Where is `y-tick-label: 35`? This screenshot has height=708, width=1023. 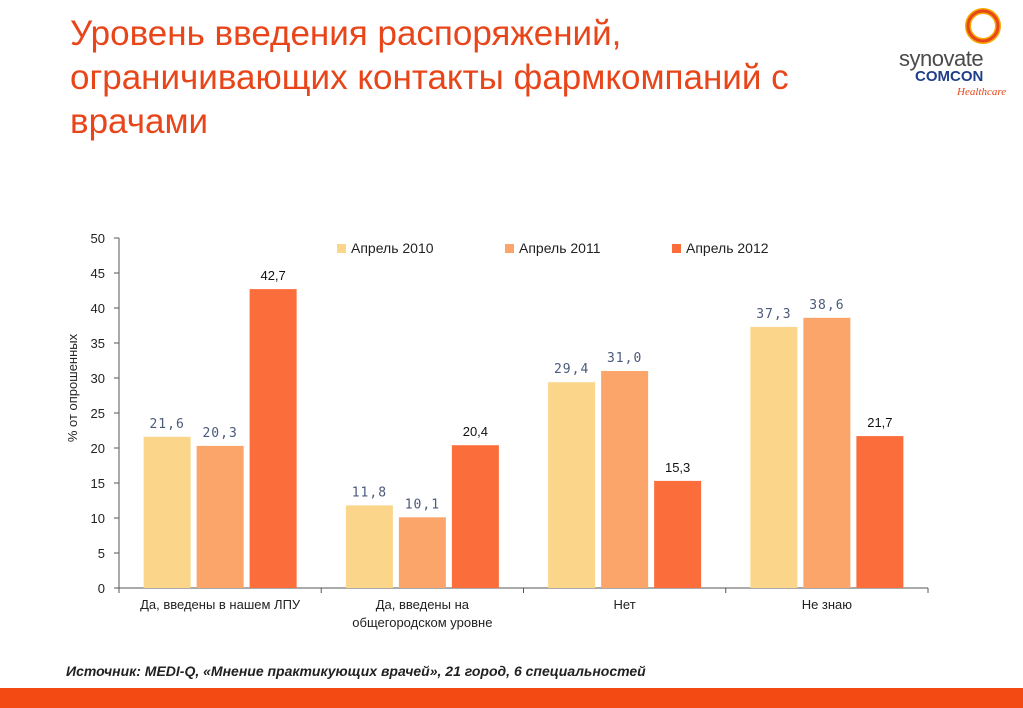
y-tick-label: 35 is located at coordinates (98, 343).